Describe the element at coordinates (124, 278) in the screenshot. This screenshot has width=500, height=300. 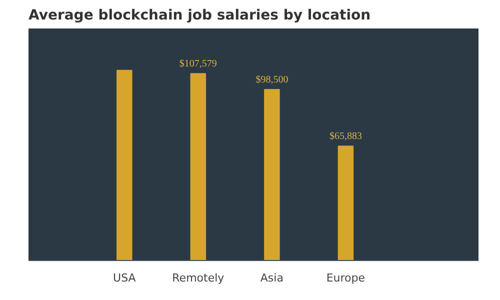
I see `x-tick-label: USA` at that location.